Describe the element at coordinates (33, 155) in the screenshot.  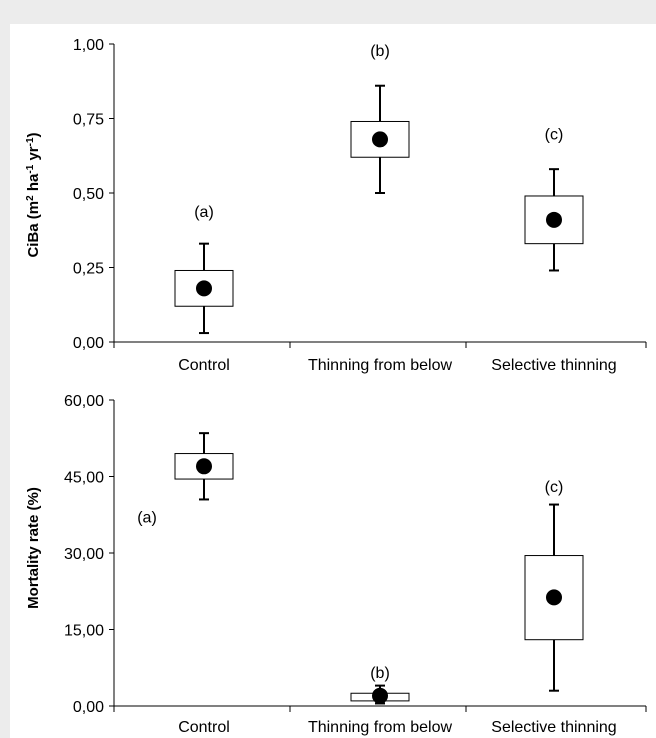
I see `ylabel-mid2: yr` at that location.